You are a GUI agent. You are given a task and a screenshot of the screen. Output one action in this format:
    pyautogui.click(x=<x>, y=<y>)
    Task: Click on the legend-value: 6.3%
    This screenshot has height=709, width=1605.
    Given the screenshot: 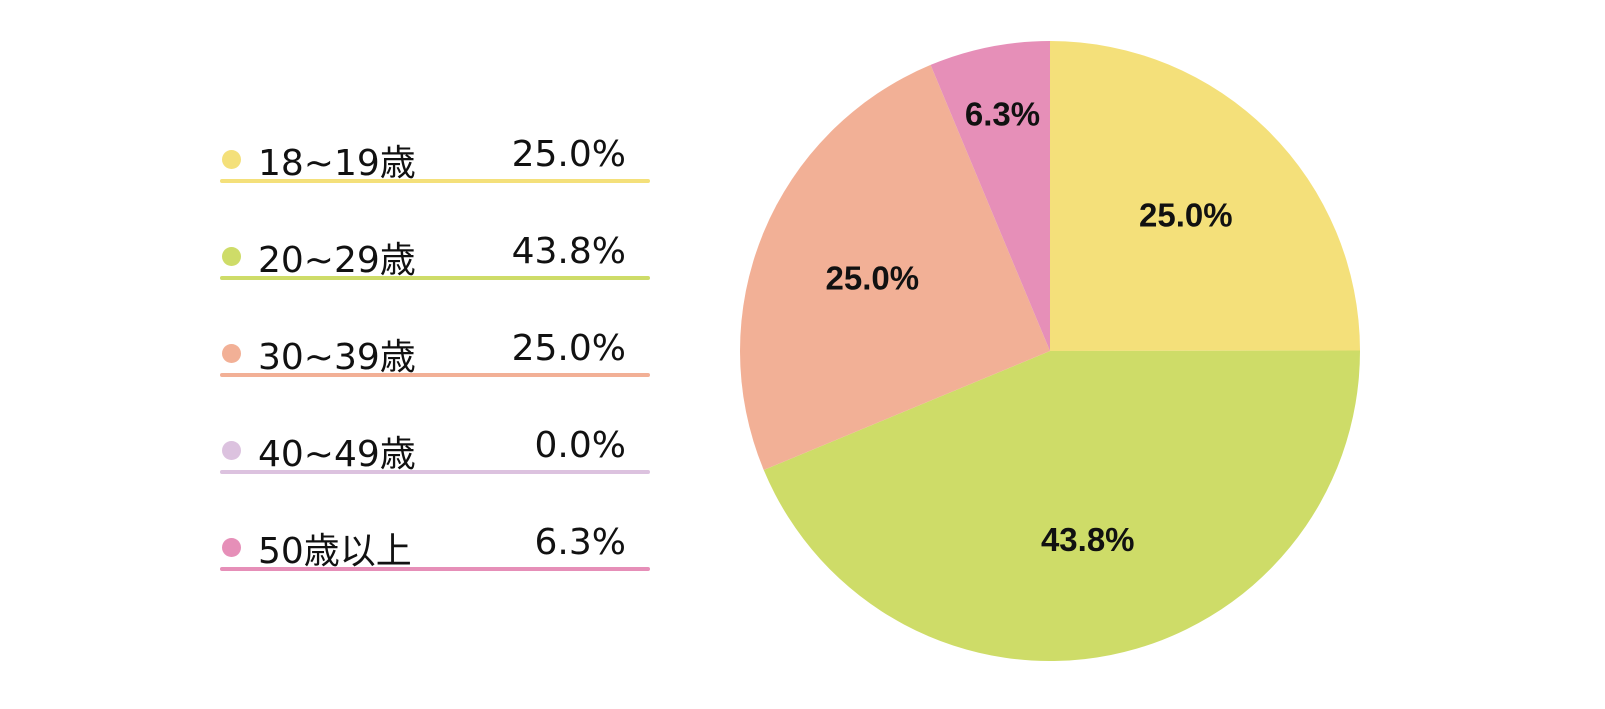 What is the action you would take?
    pyautogui.click(x=580, y=542)
    